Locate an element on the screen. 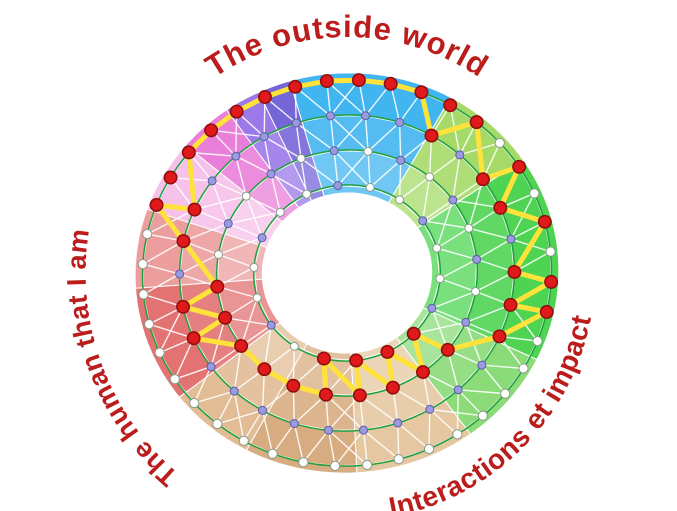 The width and height of the screenshot is (677, 511). sector-wedge is located at coordinates (291, 141).